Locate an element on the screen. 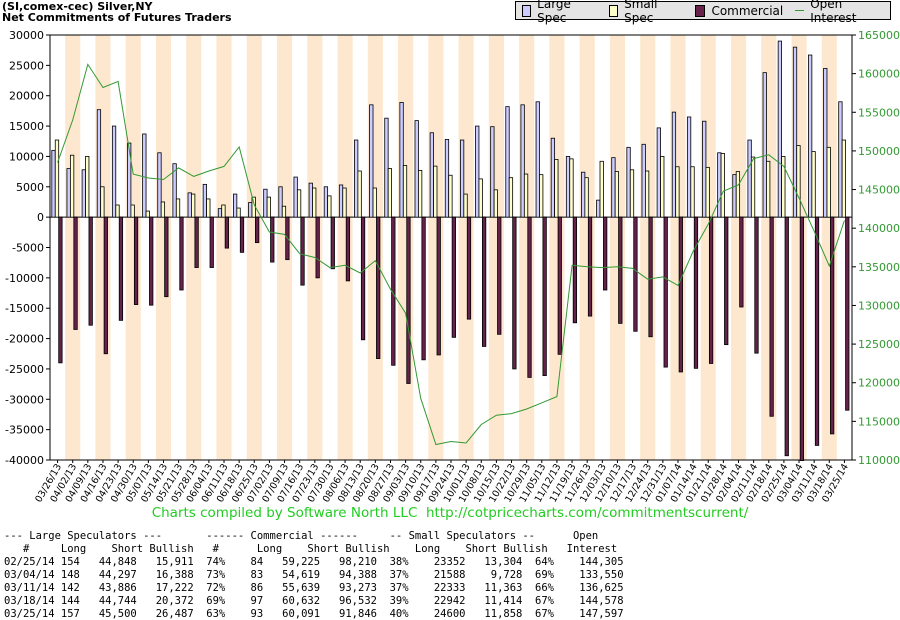 The image size is (900, 620). y-tick-label-left: -10000 is located at coordinates (24, 278).